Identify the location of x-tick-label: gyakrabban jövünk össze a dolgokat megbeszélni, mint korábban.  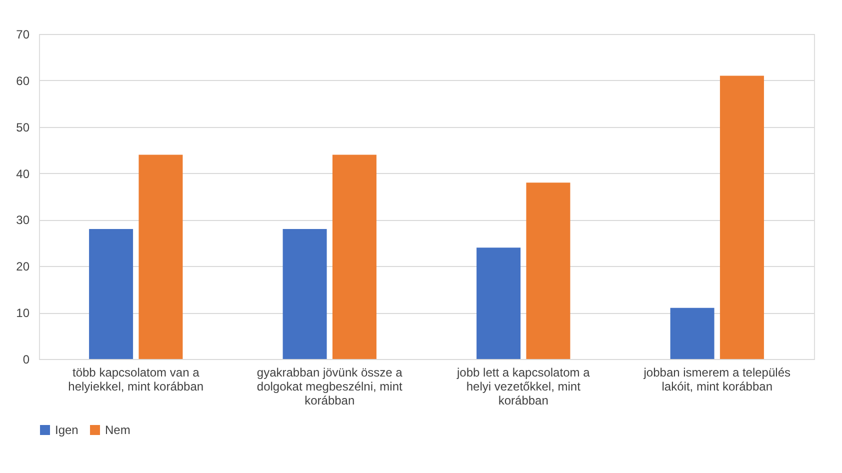
(329, 387).